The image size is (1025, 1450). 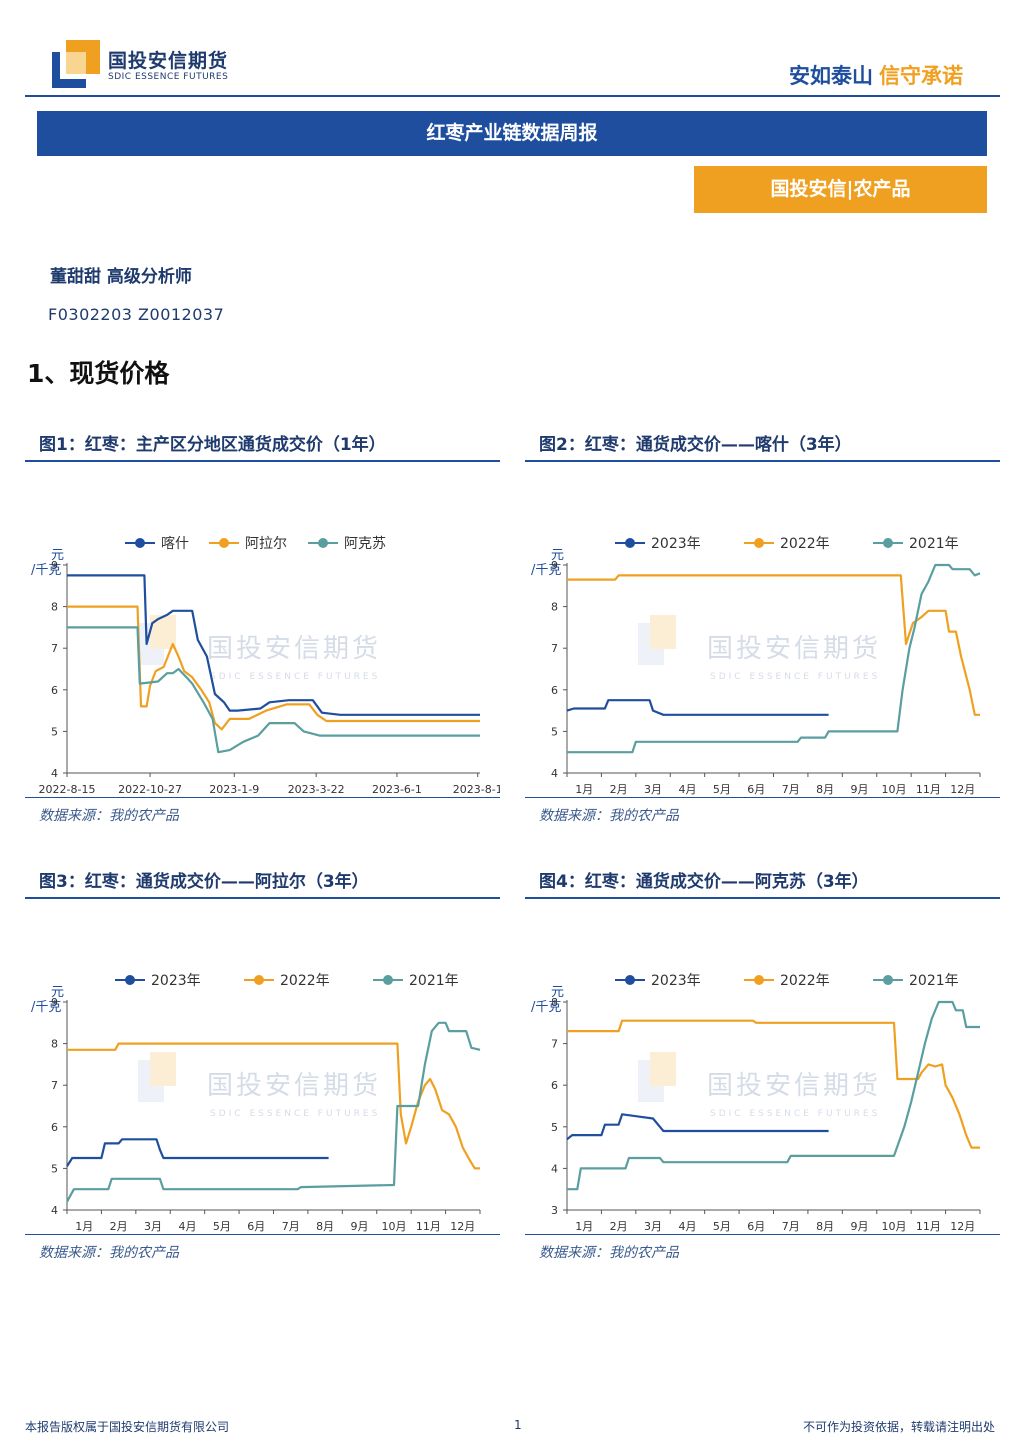 I want to click on slogan-part2: 信守承诺, so click(x=921, y=76).